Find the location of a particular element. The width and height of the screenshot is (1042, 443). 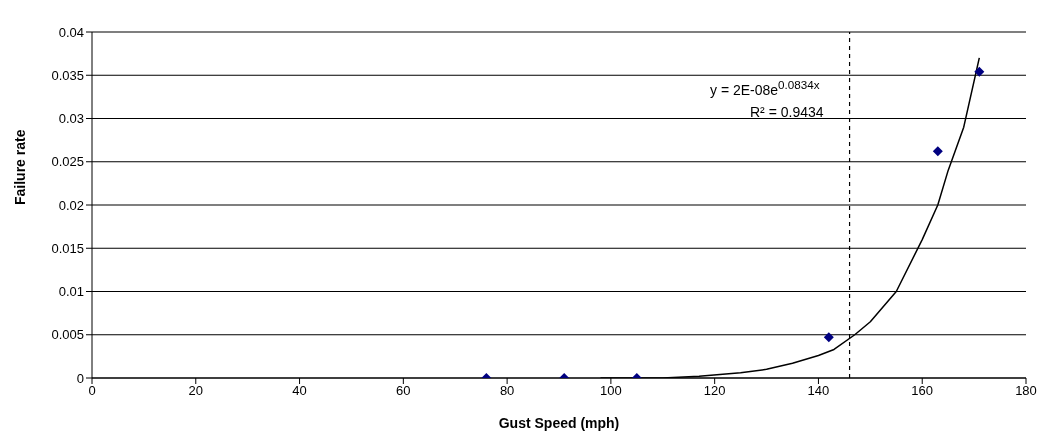

annotation: R² = 0.9434 is located at coordinates (787, 112).